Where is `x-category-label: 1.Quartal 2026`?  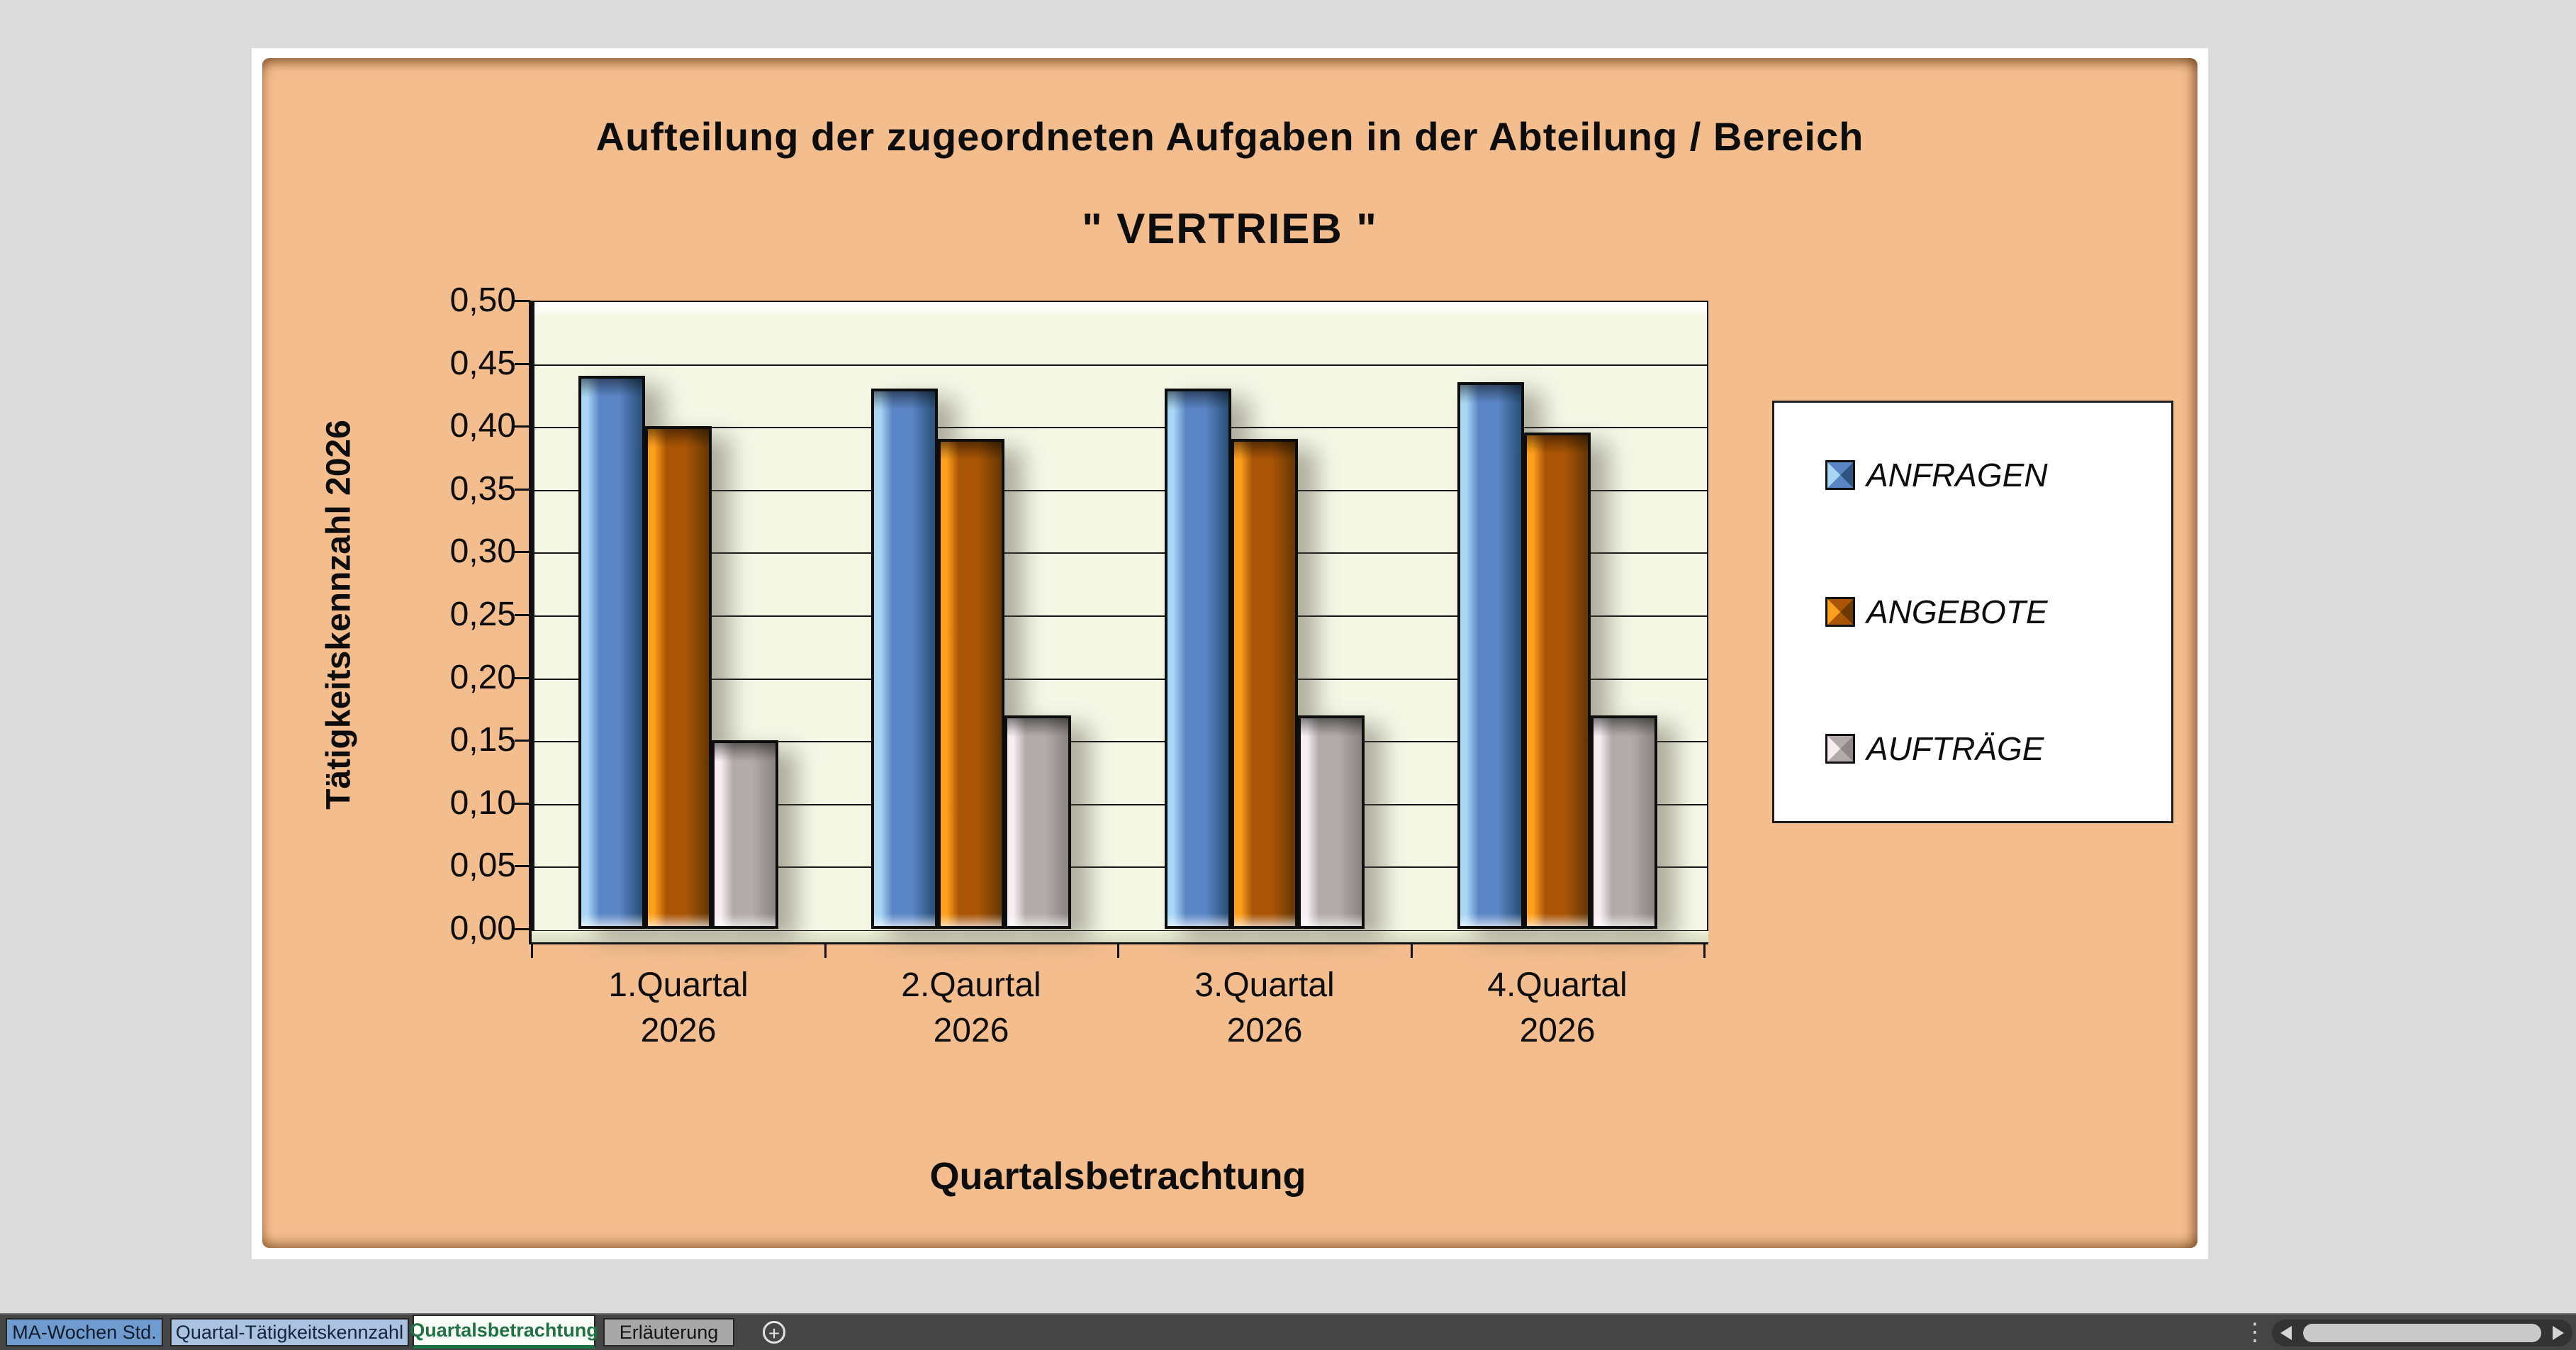 x-category-label: 1.Quartal 2026 is located at coordinates (678, 1007).